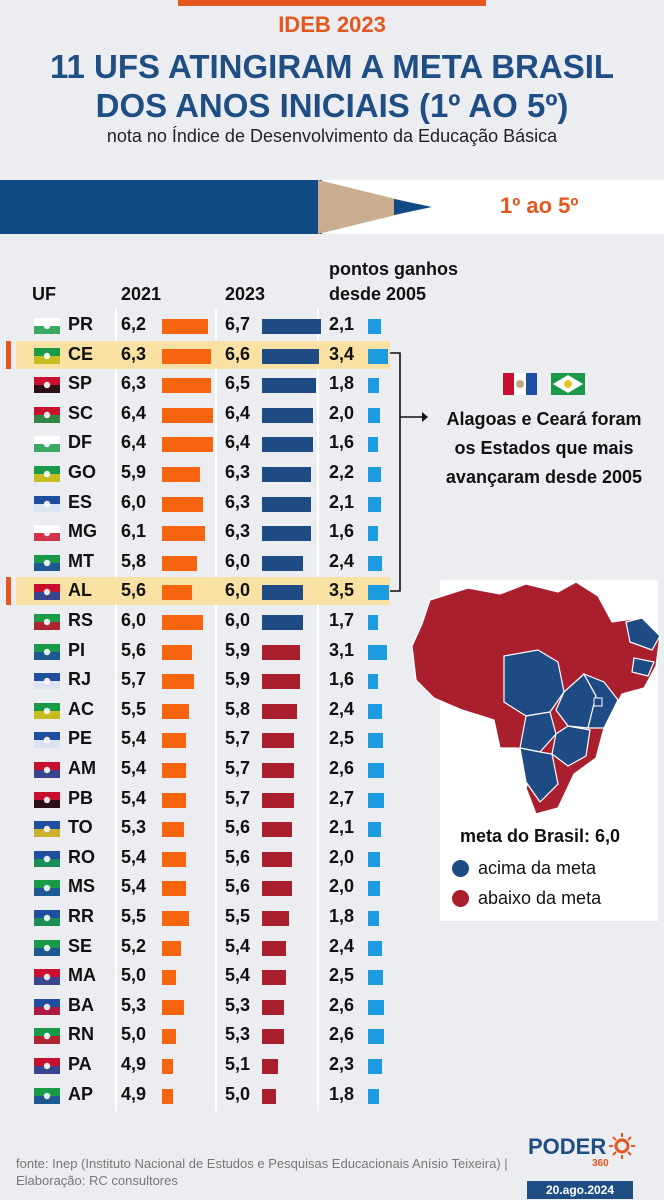 This screenshot has width=664, height=1200. What do you see at coordinates (544, 419) in the screenshot?
I see `callout-line: Alagoas e Ceará foram` at bounding box center [544, 419].